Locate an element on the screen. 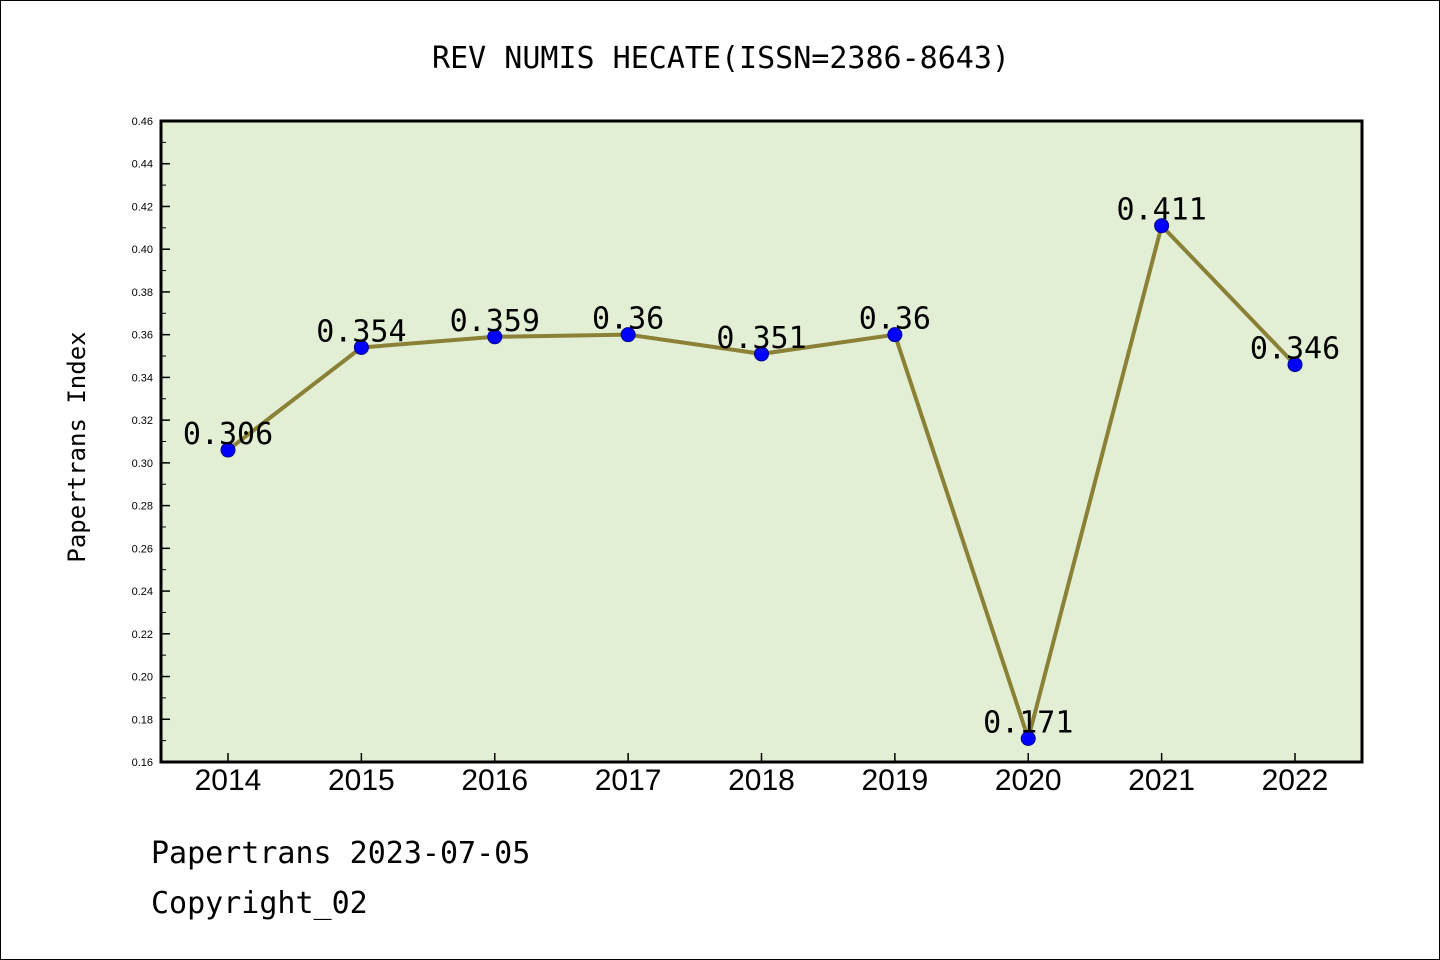  data-label: 0.351 is located at coordinates (761, 338).